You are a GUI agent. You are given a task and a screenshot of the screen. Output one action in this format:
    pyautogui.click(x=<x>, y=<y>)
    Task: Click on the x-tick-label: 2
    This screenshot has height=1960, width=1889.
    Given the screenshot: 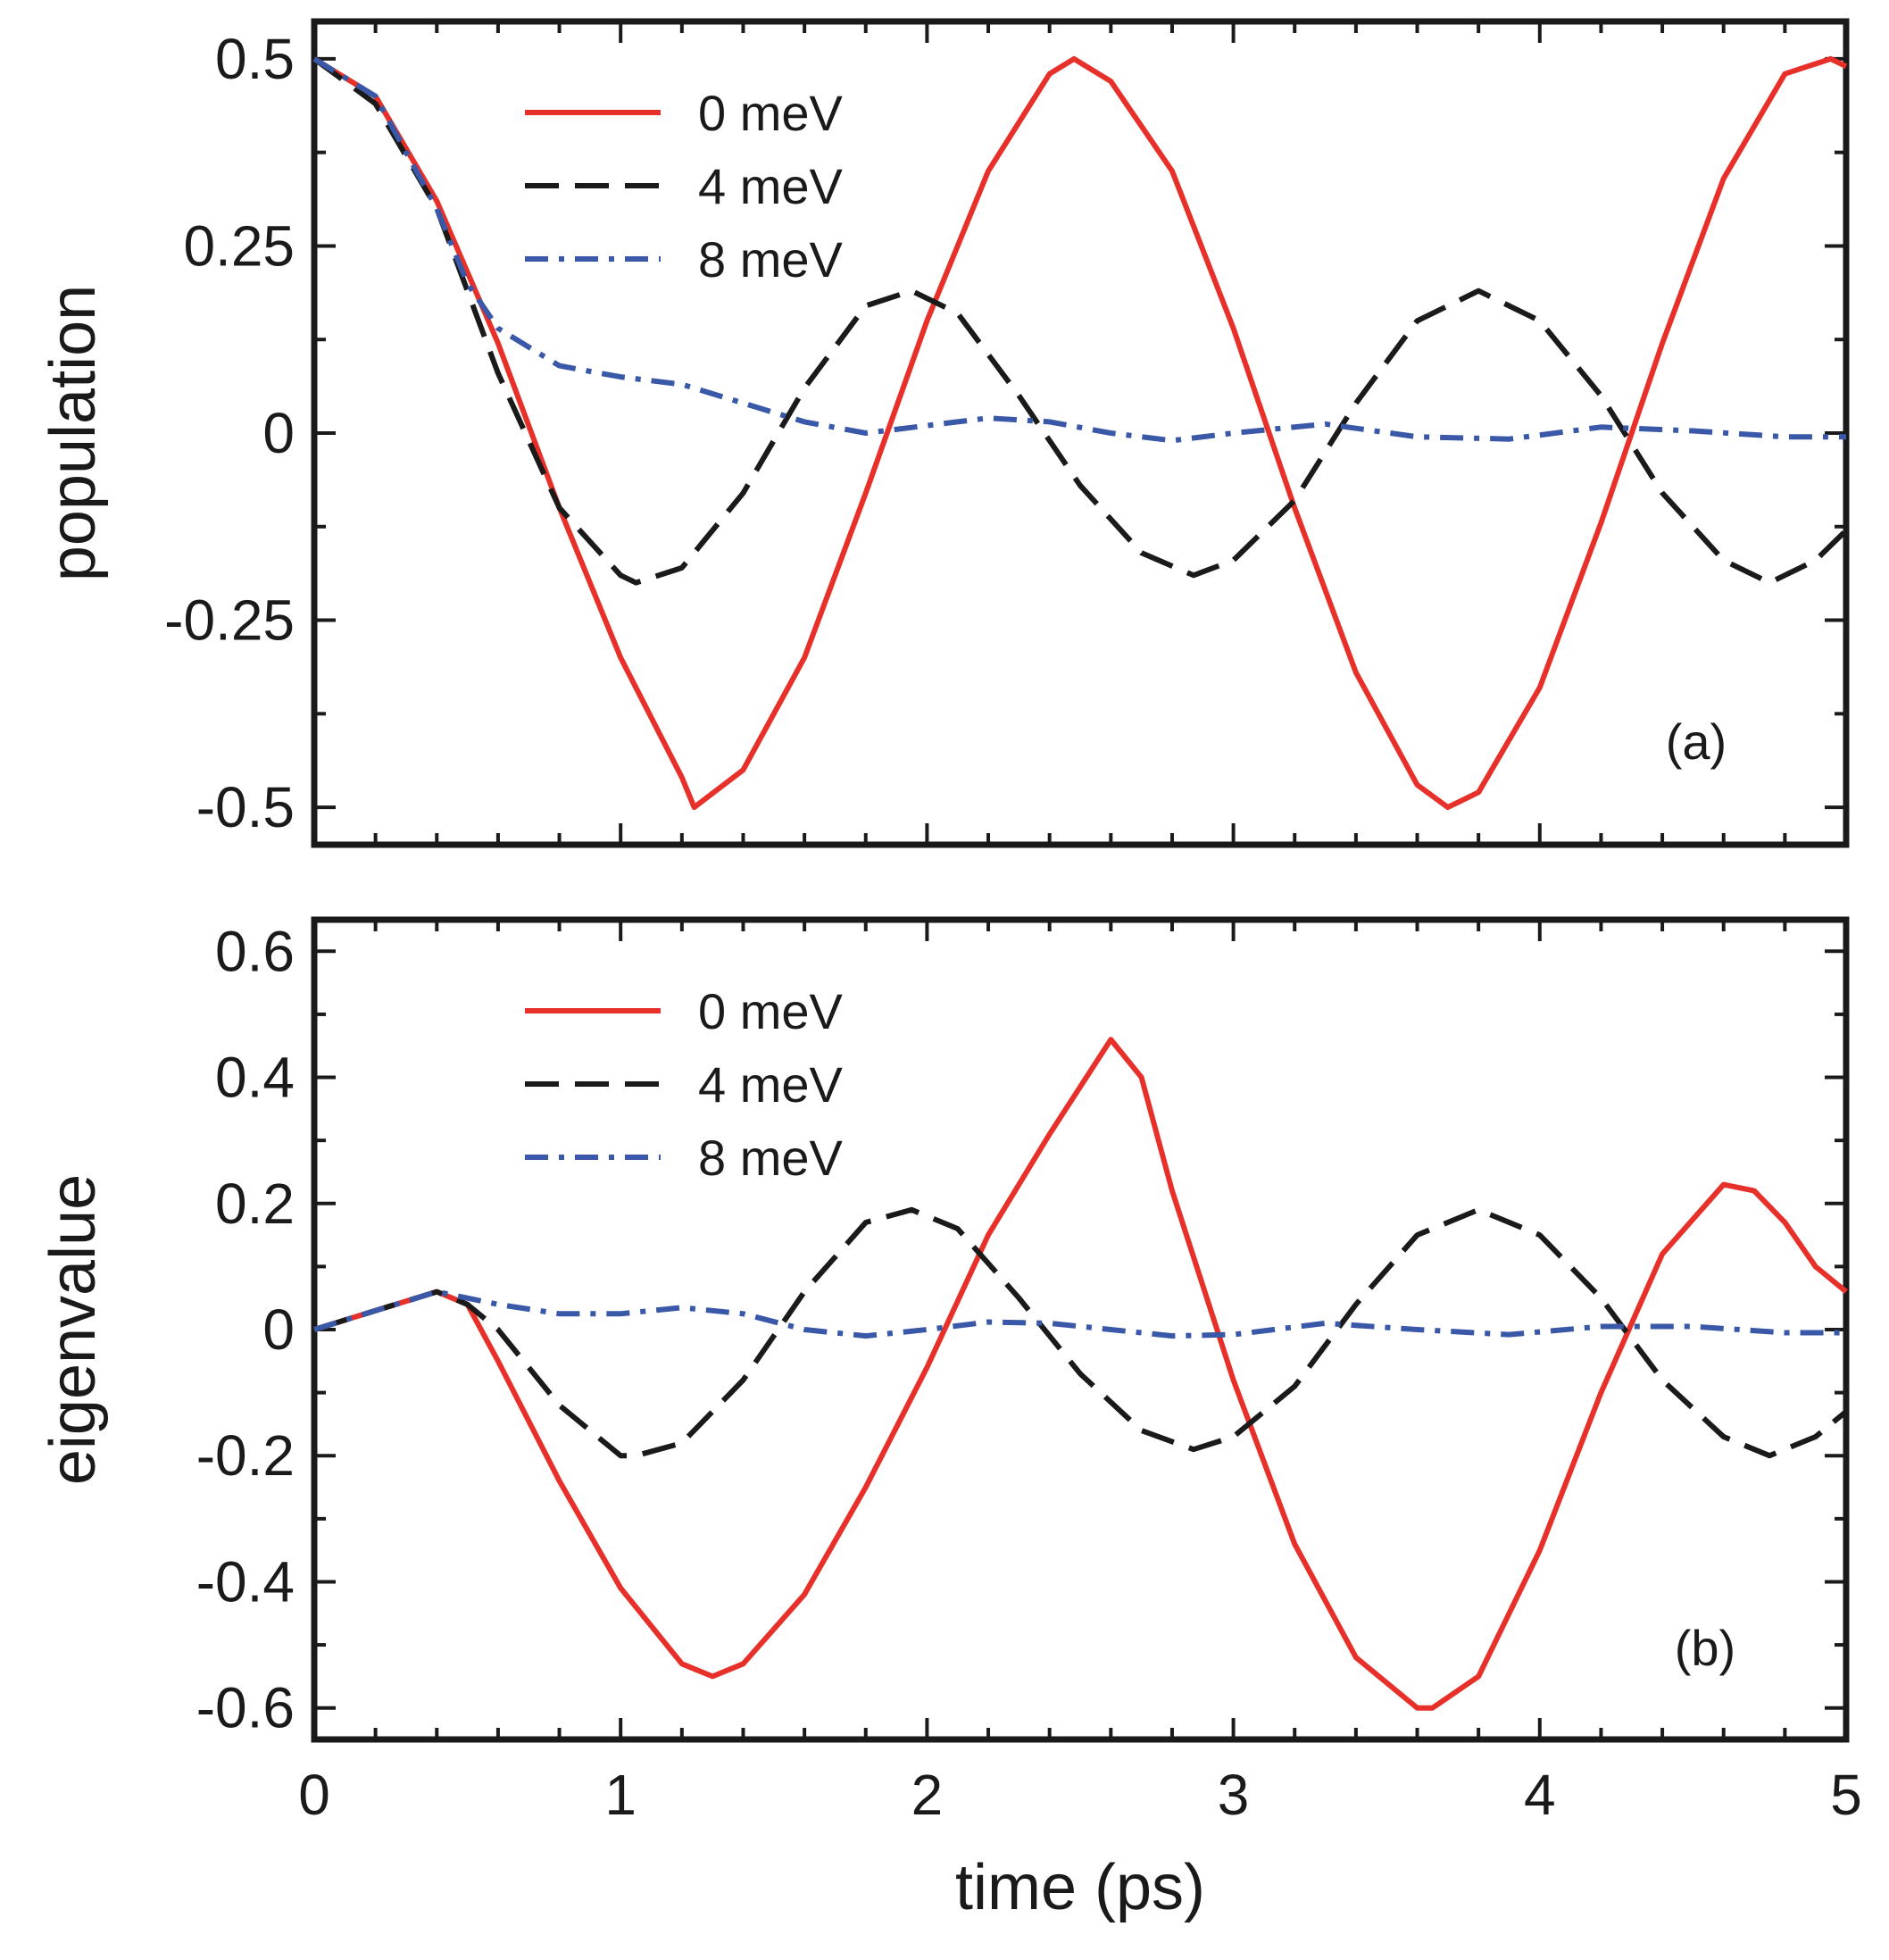 What is the action you would take?
    pyautogui.click(x=928, y=1795)
    